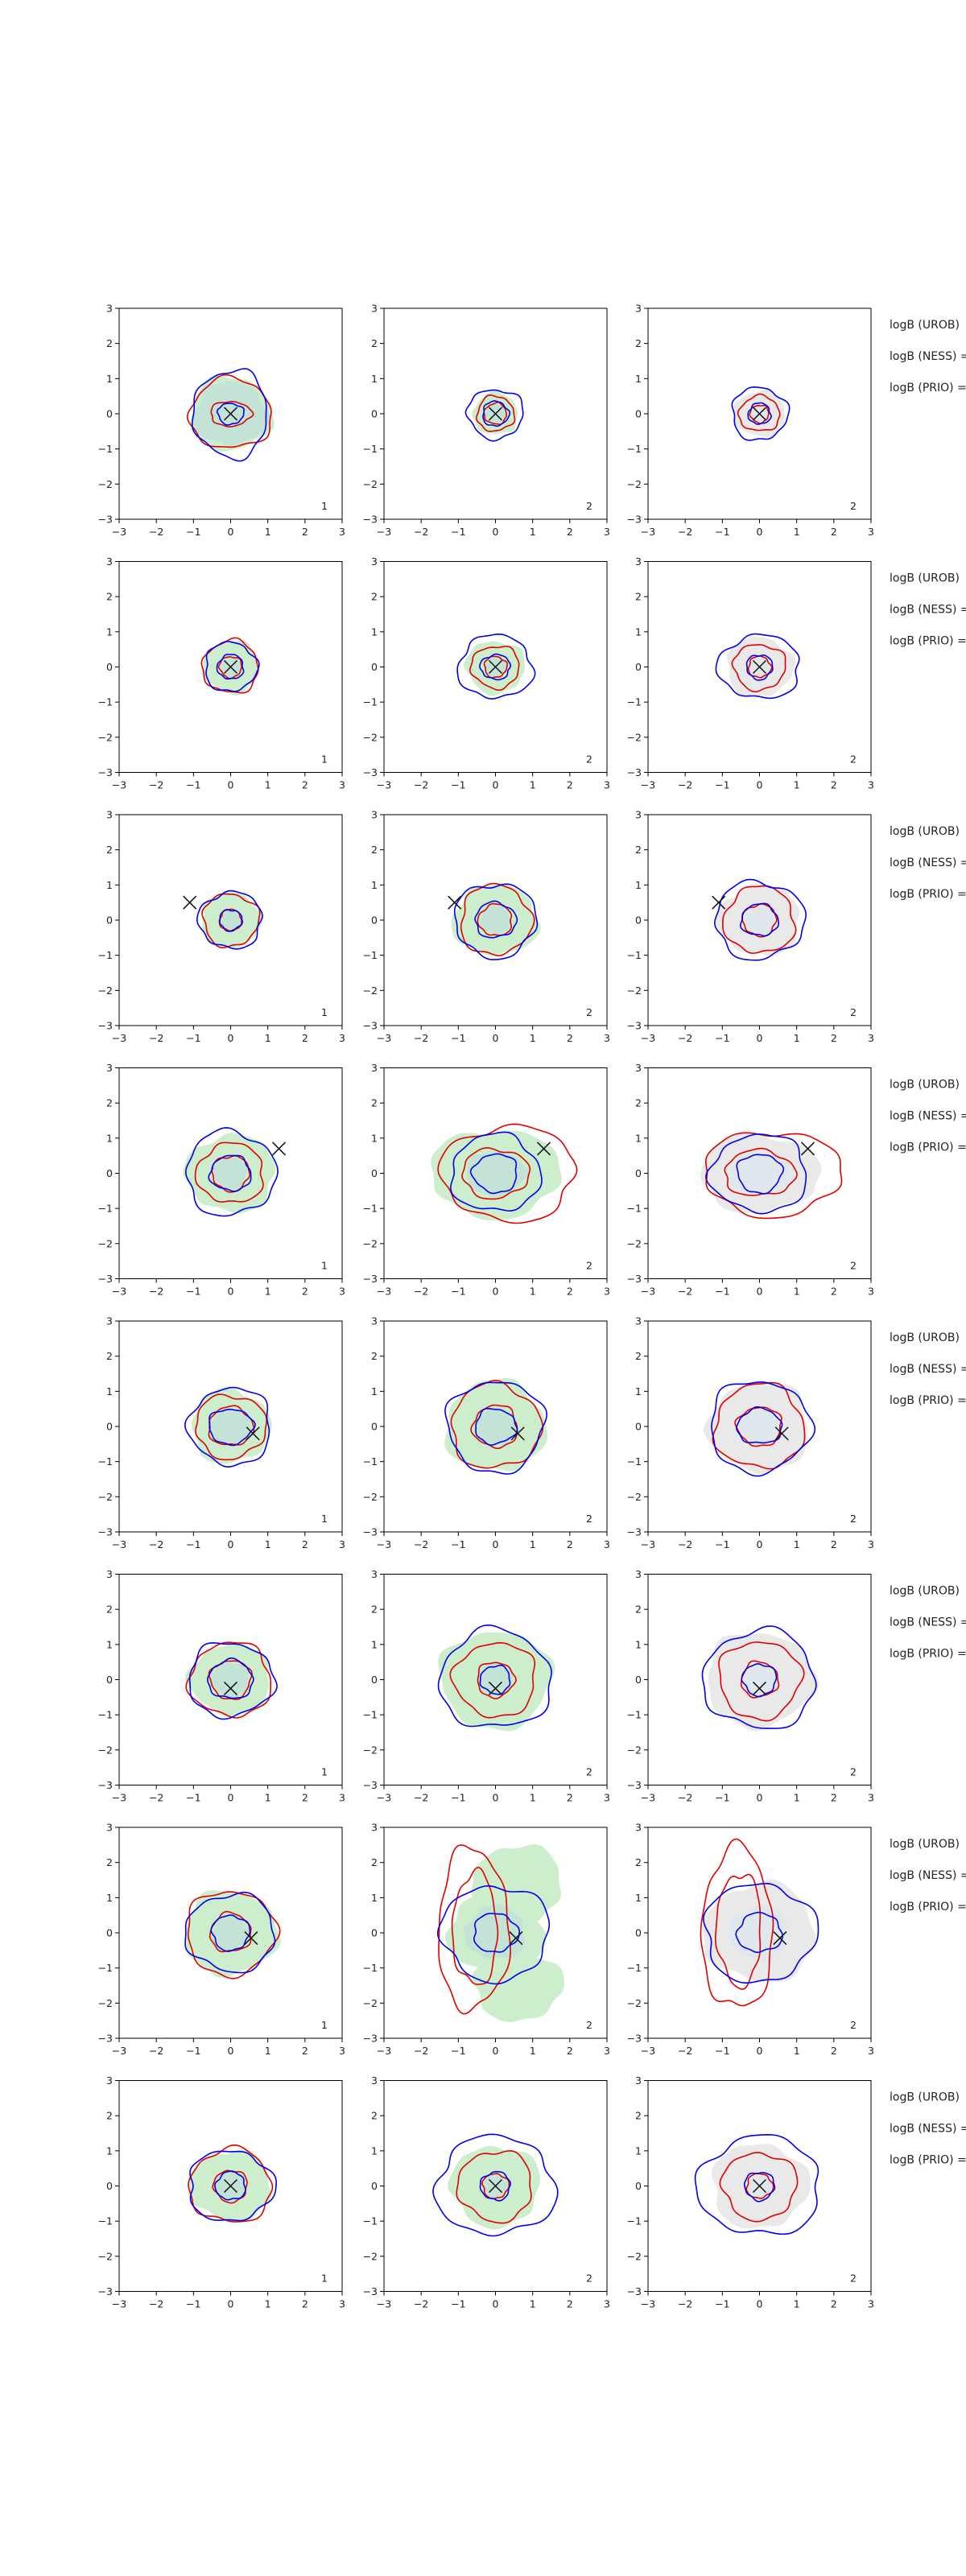 The height and width of the screenshot is (2576, 966). I want to click on panel-r2-c2: −3 −2 −1 0 1 2 3 −3 −2 −1 0 1 2 3 2, so click(486, 673).